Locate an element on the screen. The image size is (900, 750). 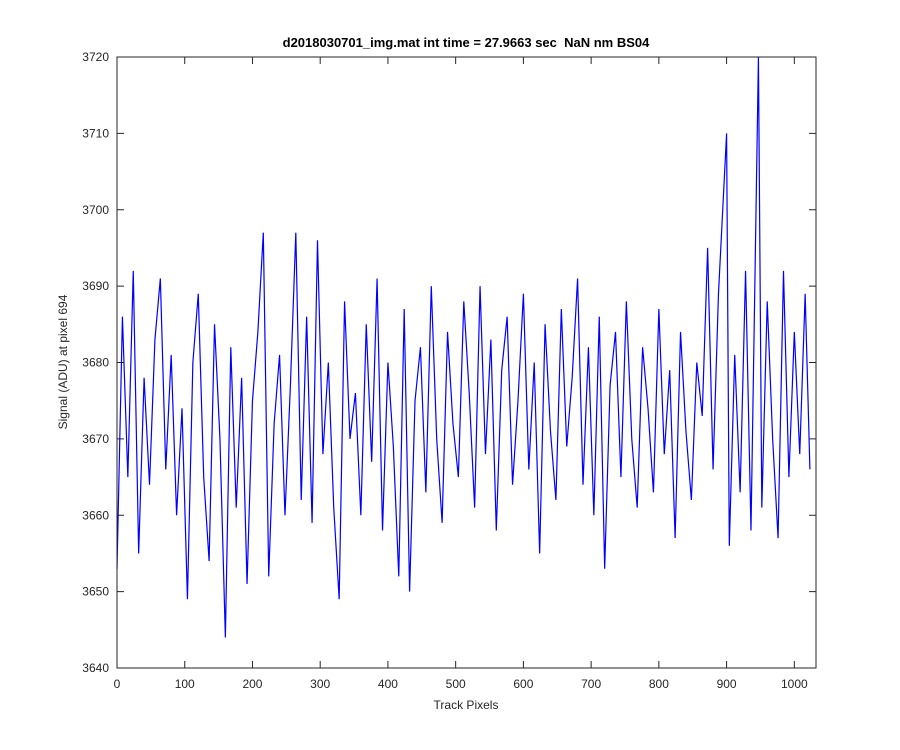
x-axis-label: Track Pixels is located at coordinates (466, 705).